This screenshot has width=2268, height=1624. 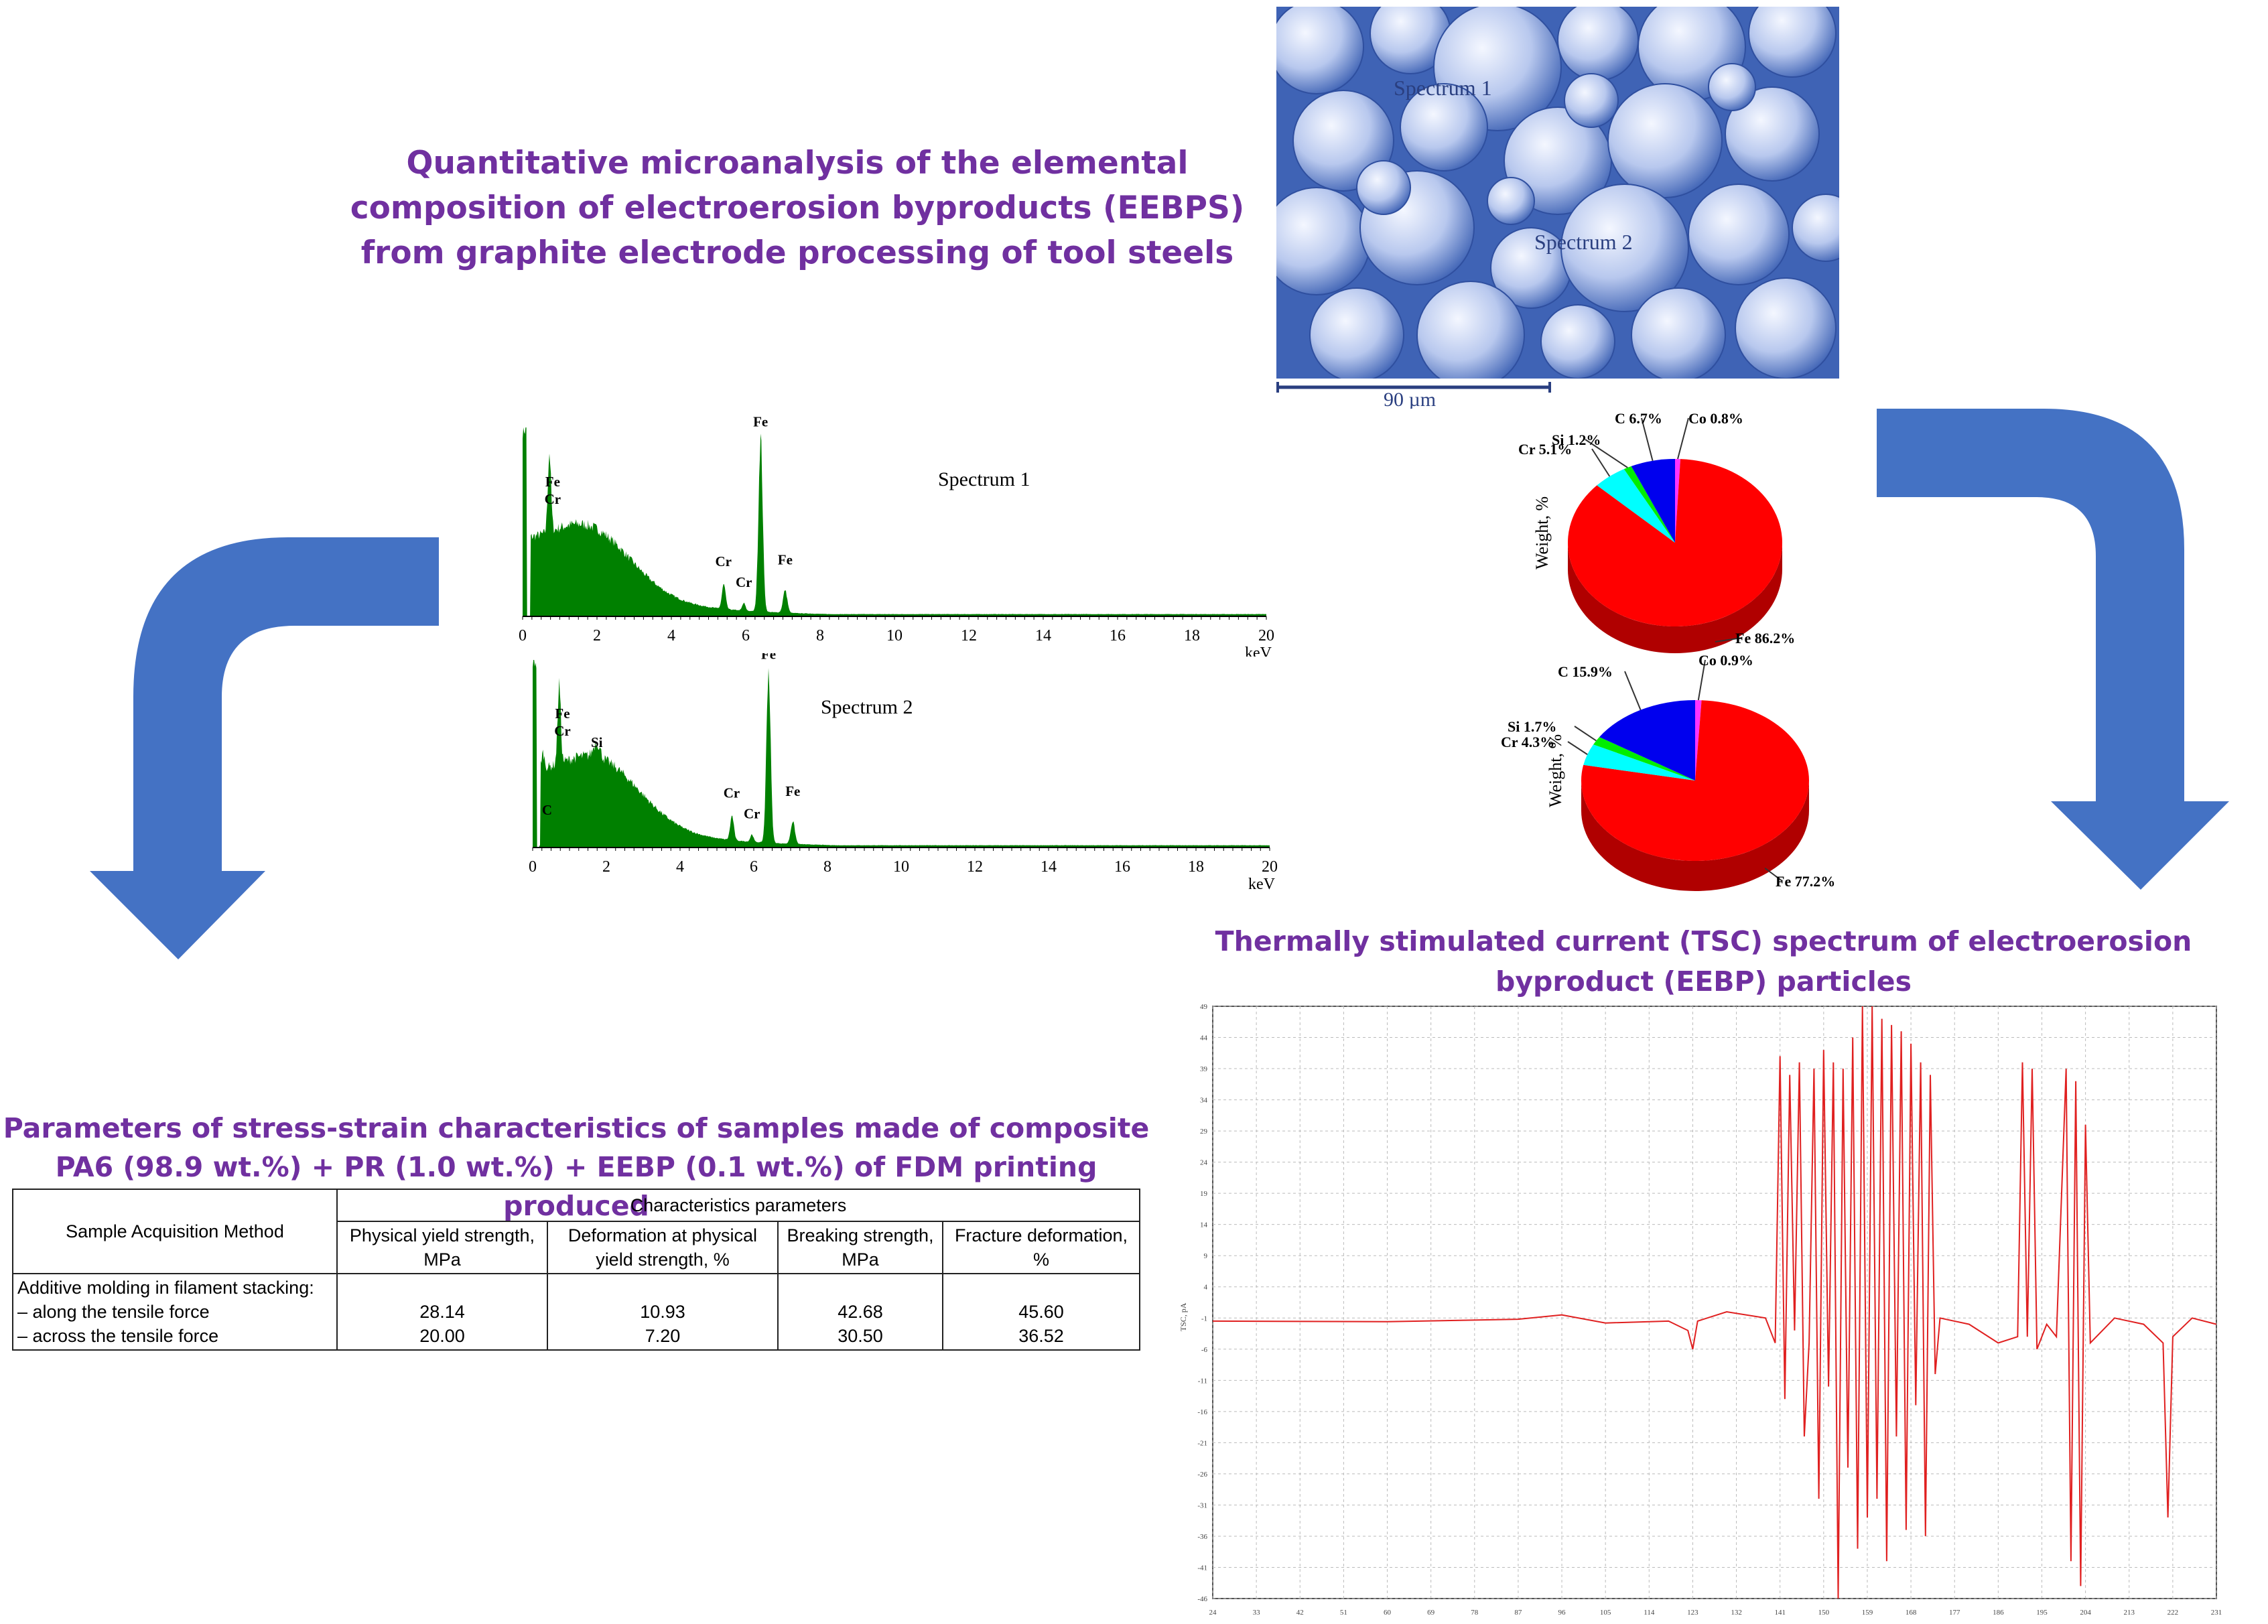 What do you see at coordinates (606, 867) in the screenshot?
I see `x-tick-label: 2` at bounding box center [606, 867].